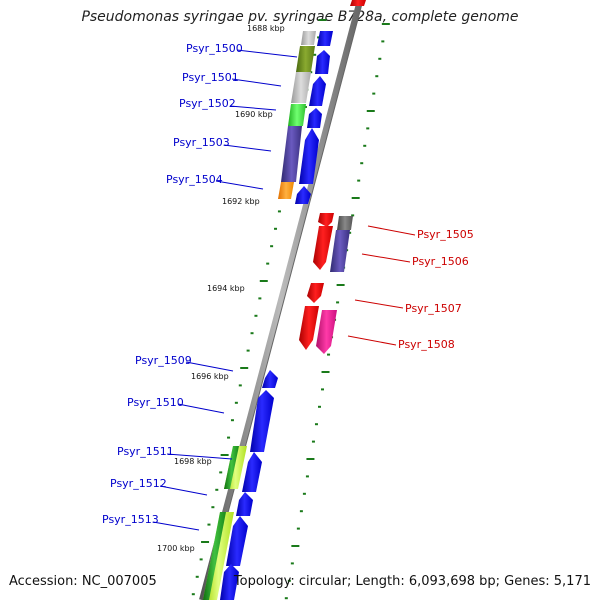 This screenshot has width=600, height=600. I want to click on gene-label-psyr-1501: Psyr_1501, so click(210, 77).